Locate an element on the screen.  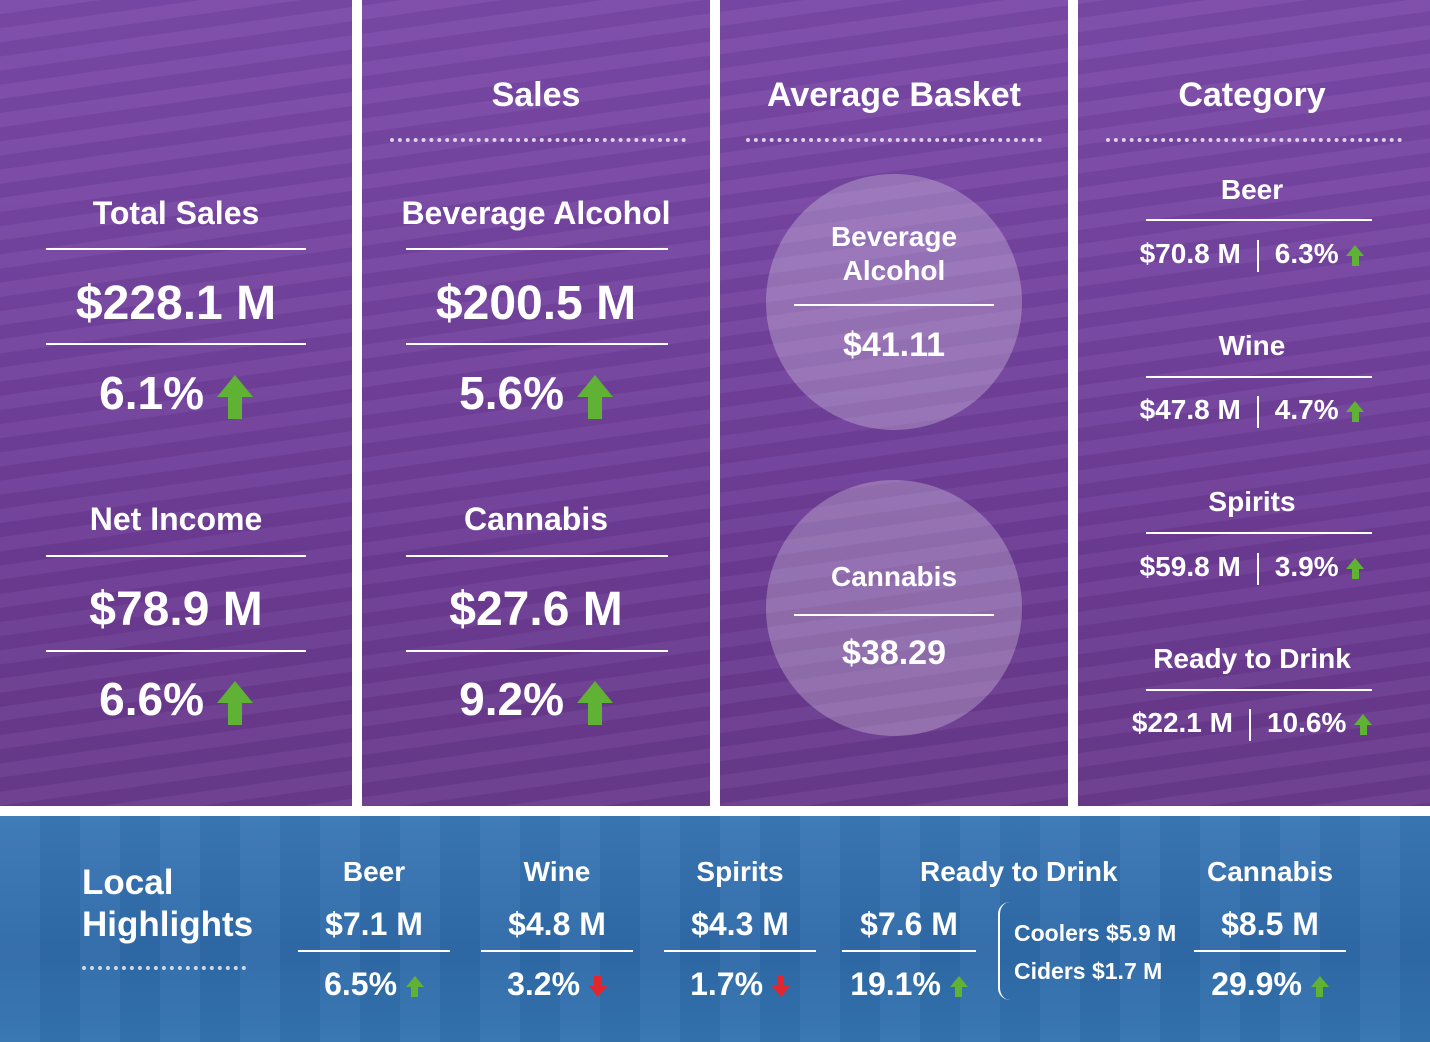
local-beer-pct: 6.5% is located at coordinates (361, 984).